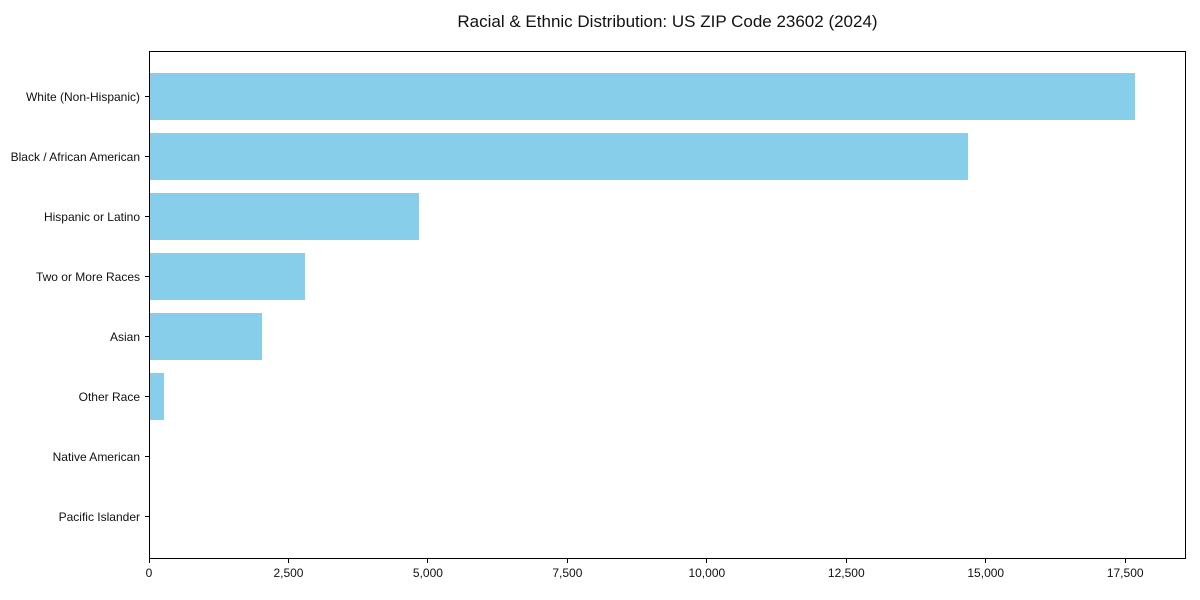 The width and height of the screenshot is (1200, 600). Describe the element at coordinates (567, 573) in the screenshot. I see `x-tick-label-7500: 7,500` at that location.